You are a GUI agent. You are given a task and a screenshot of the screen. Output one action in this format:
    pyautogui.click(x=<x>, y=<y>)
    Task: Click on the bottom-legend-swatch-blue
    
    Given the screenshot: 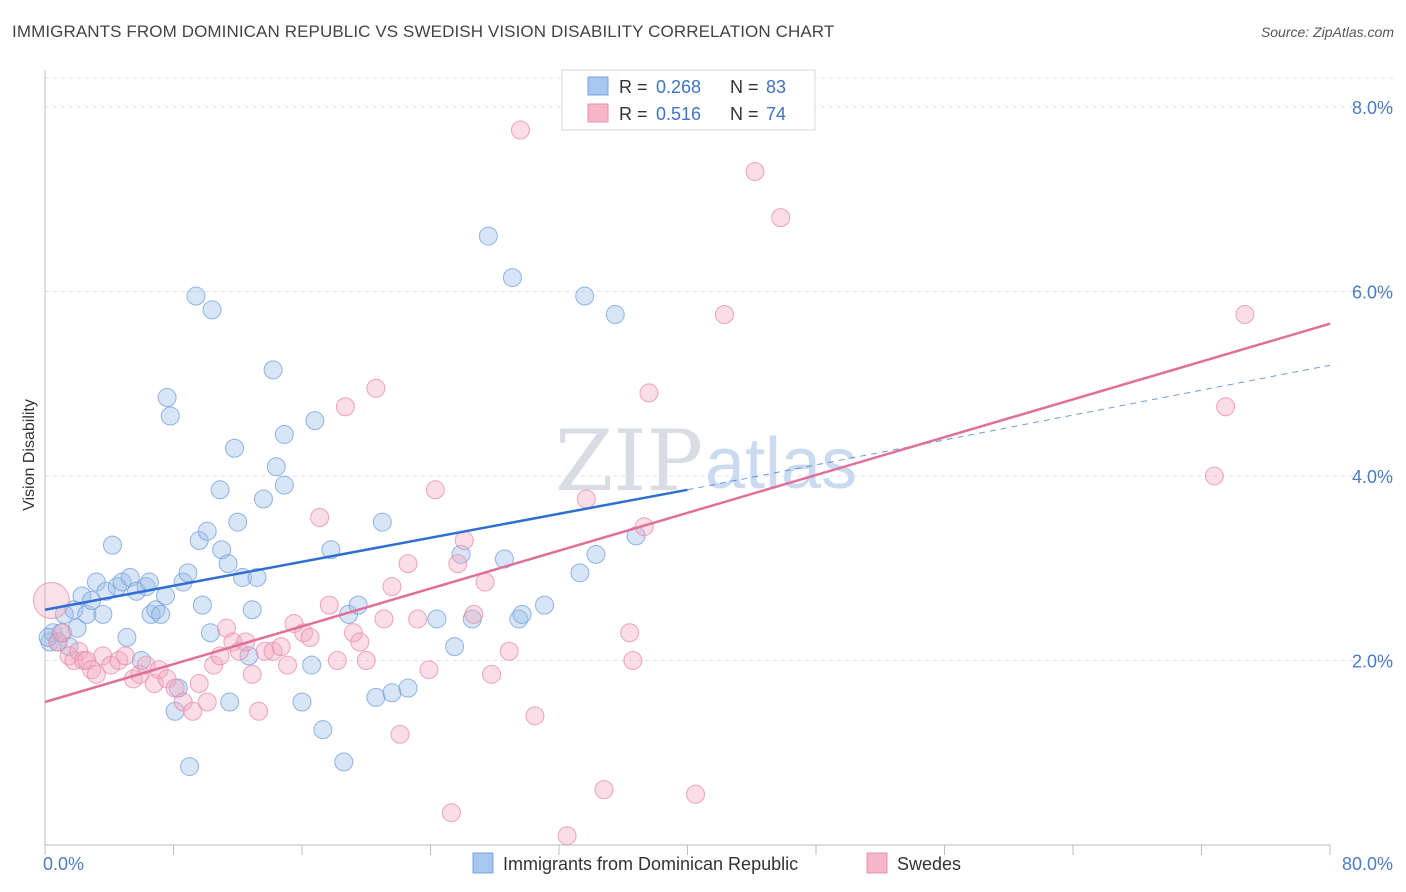 What is the action you would take?
    pyautogui.click(x=483, y=863)
    